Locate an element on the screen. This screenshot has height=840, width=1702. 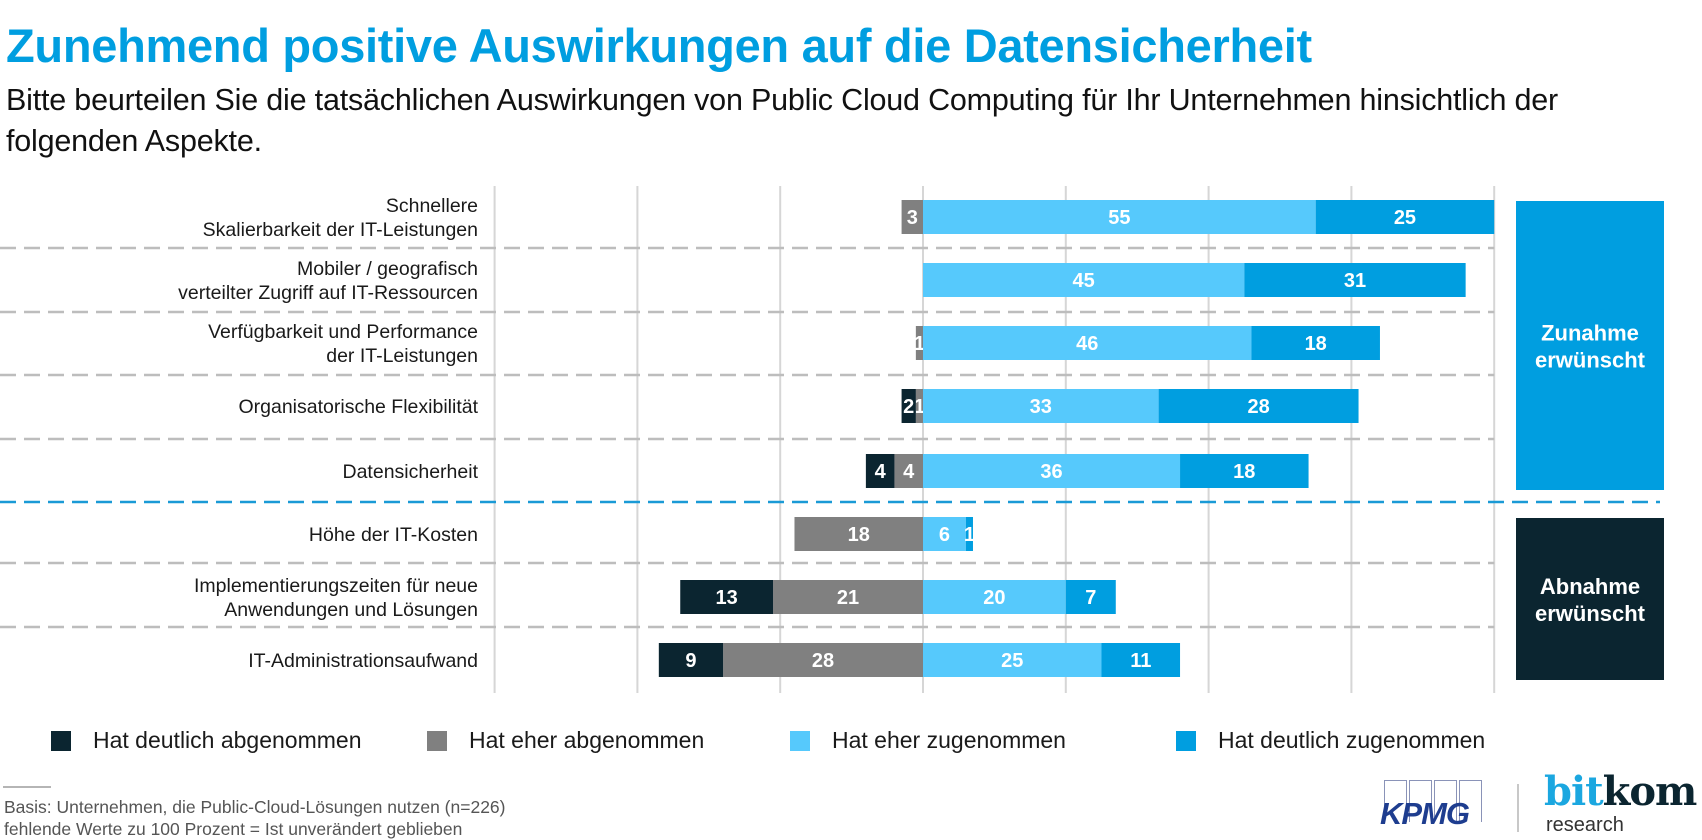
category-label: Skalierbarkeit der IT-Leistungen is located at coordinates (340, 230).